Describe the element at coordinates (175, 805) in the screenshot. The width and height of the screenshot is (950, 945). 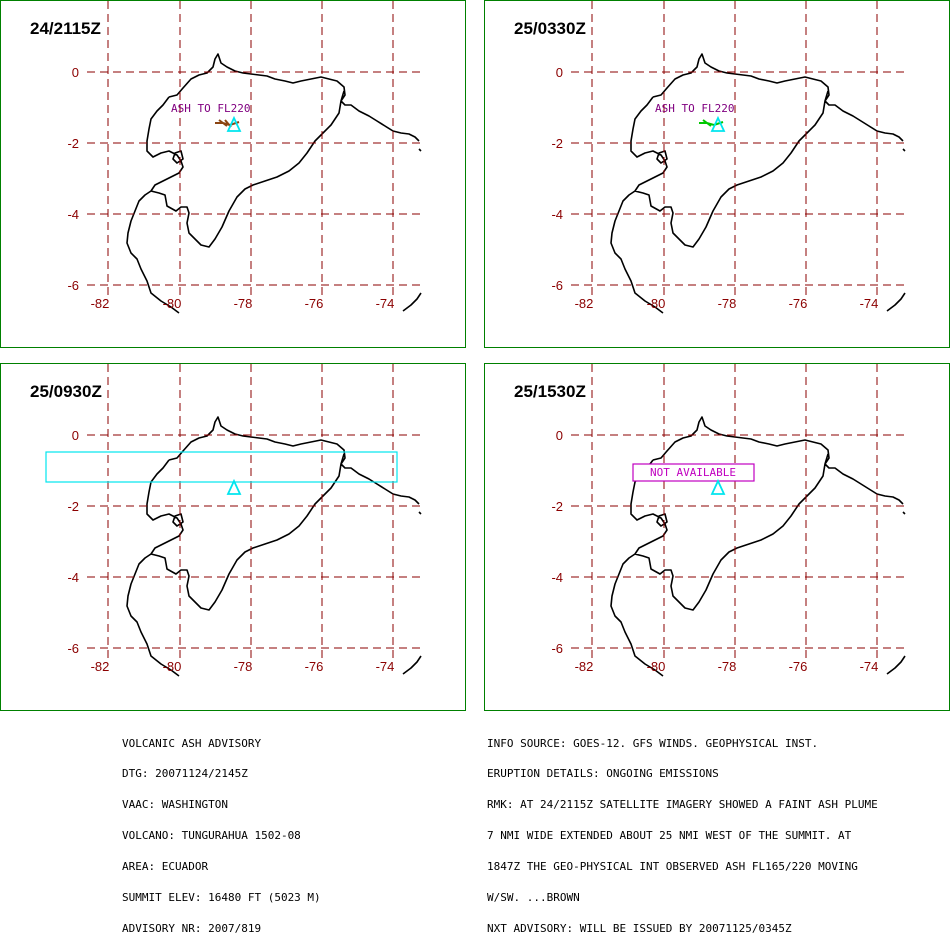
I see `advisory-line: VAAC: WASHINGTON` at that location.